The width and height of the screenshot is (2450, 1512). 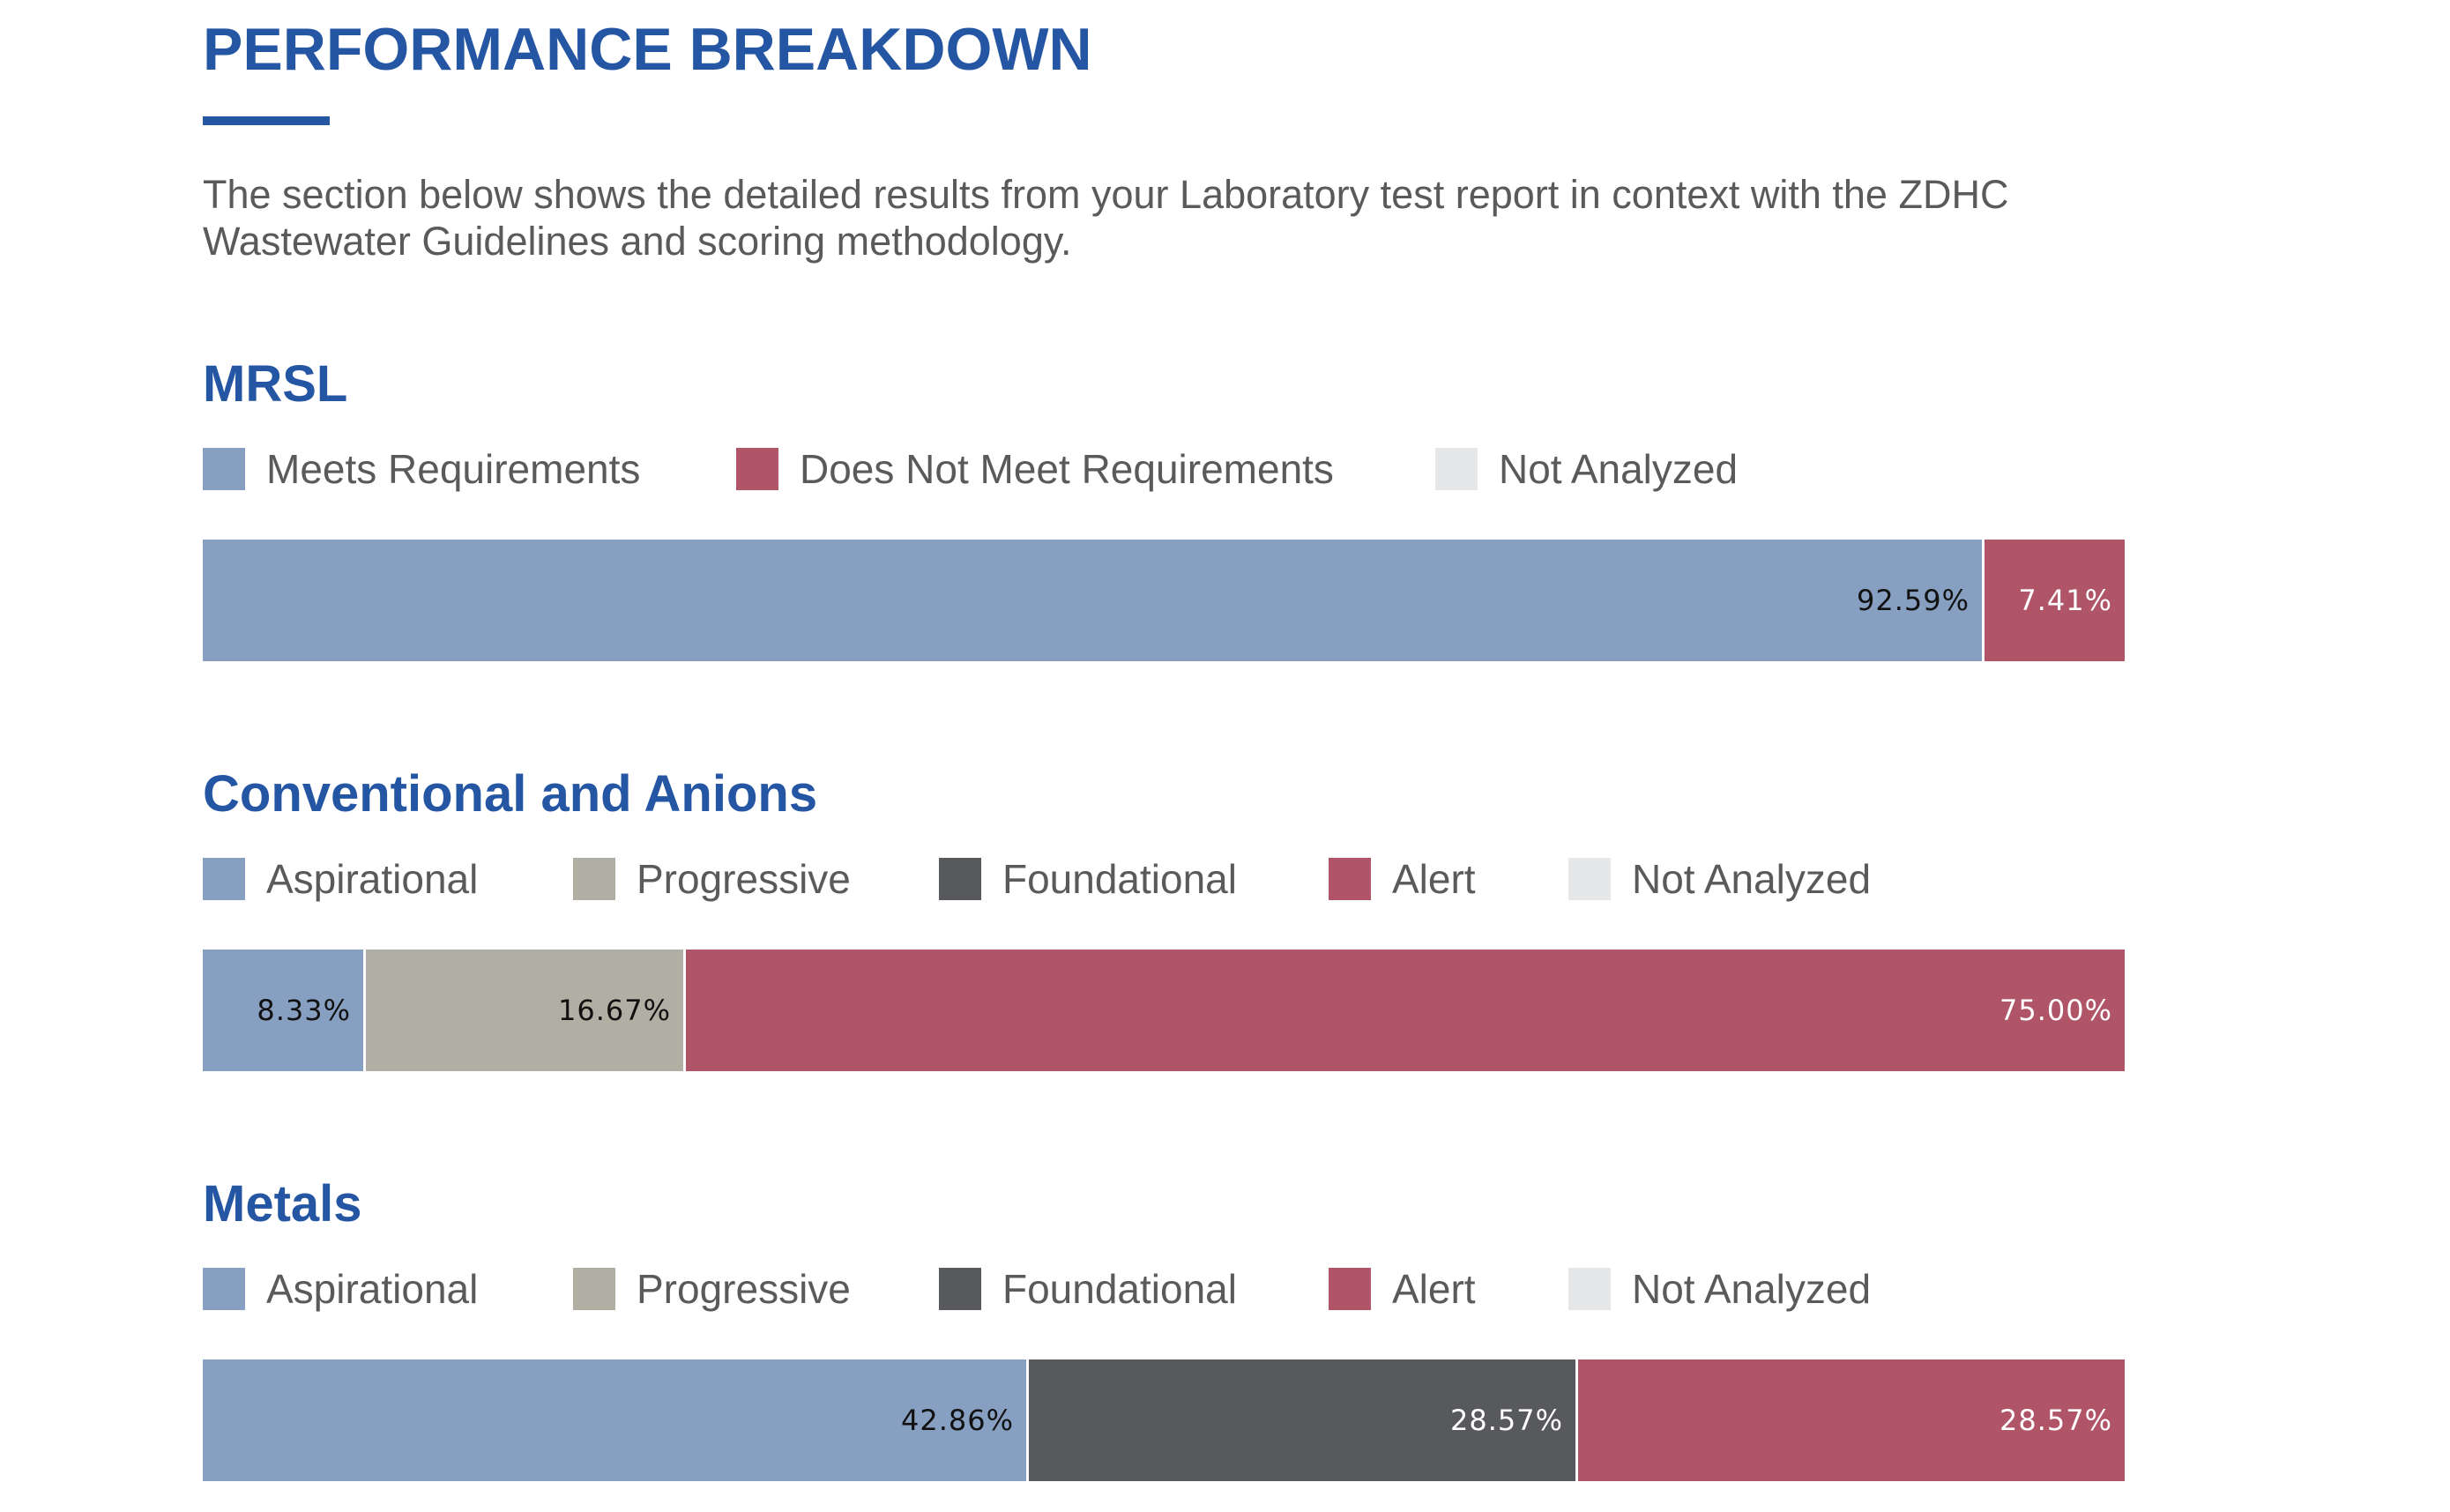 What do you see at coordinates (282, 1204) in the screenshot?
I see `section-title-metals: Metals` at bounding box center [282, 1204].